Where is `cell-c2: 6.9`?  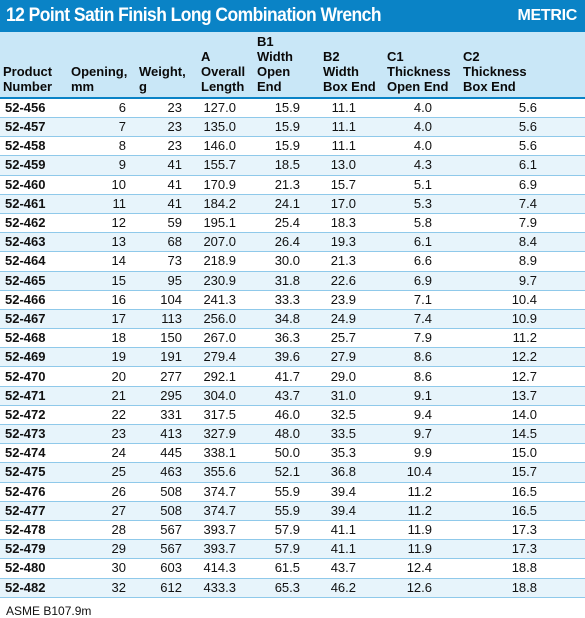 cell-c2: 6.9 is located at coordinates (522, 184).